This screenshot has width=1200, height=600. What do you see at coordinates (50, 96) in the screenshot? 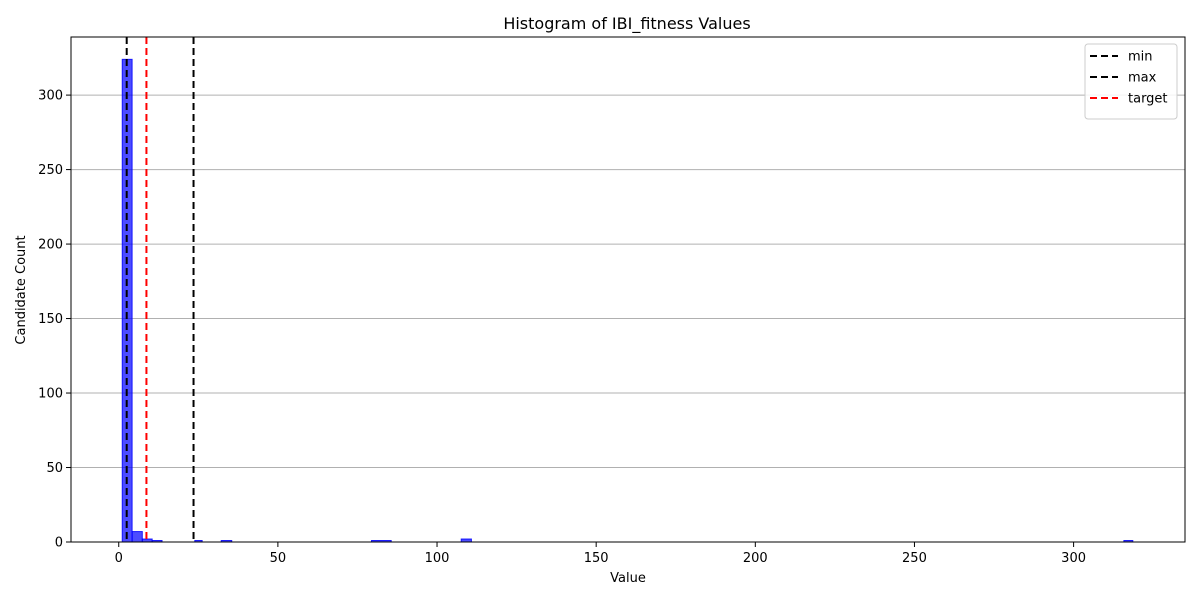
I see `y-tick-label: 300` at bounding box center [50, 96].